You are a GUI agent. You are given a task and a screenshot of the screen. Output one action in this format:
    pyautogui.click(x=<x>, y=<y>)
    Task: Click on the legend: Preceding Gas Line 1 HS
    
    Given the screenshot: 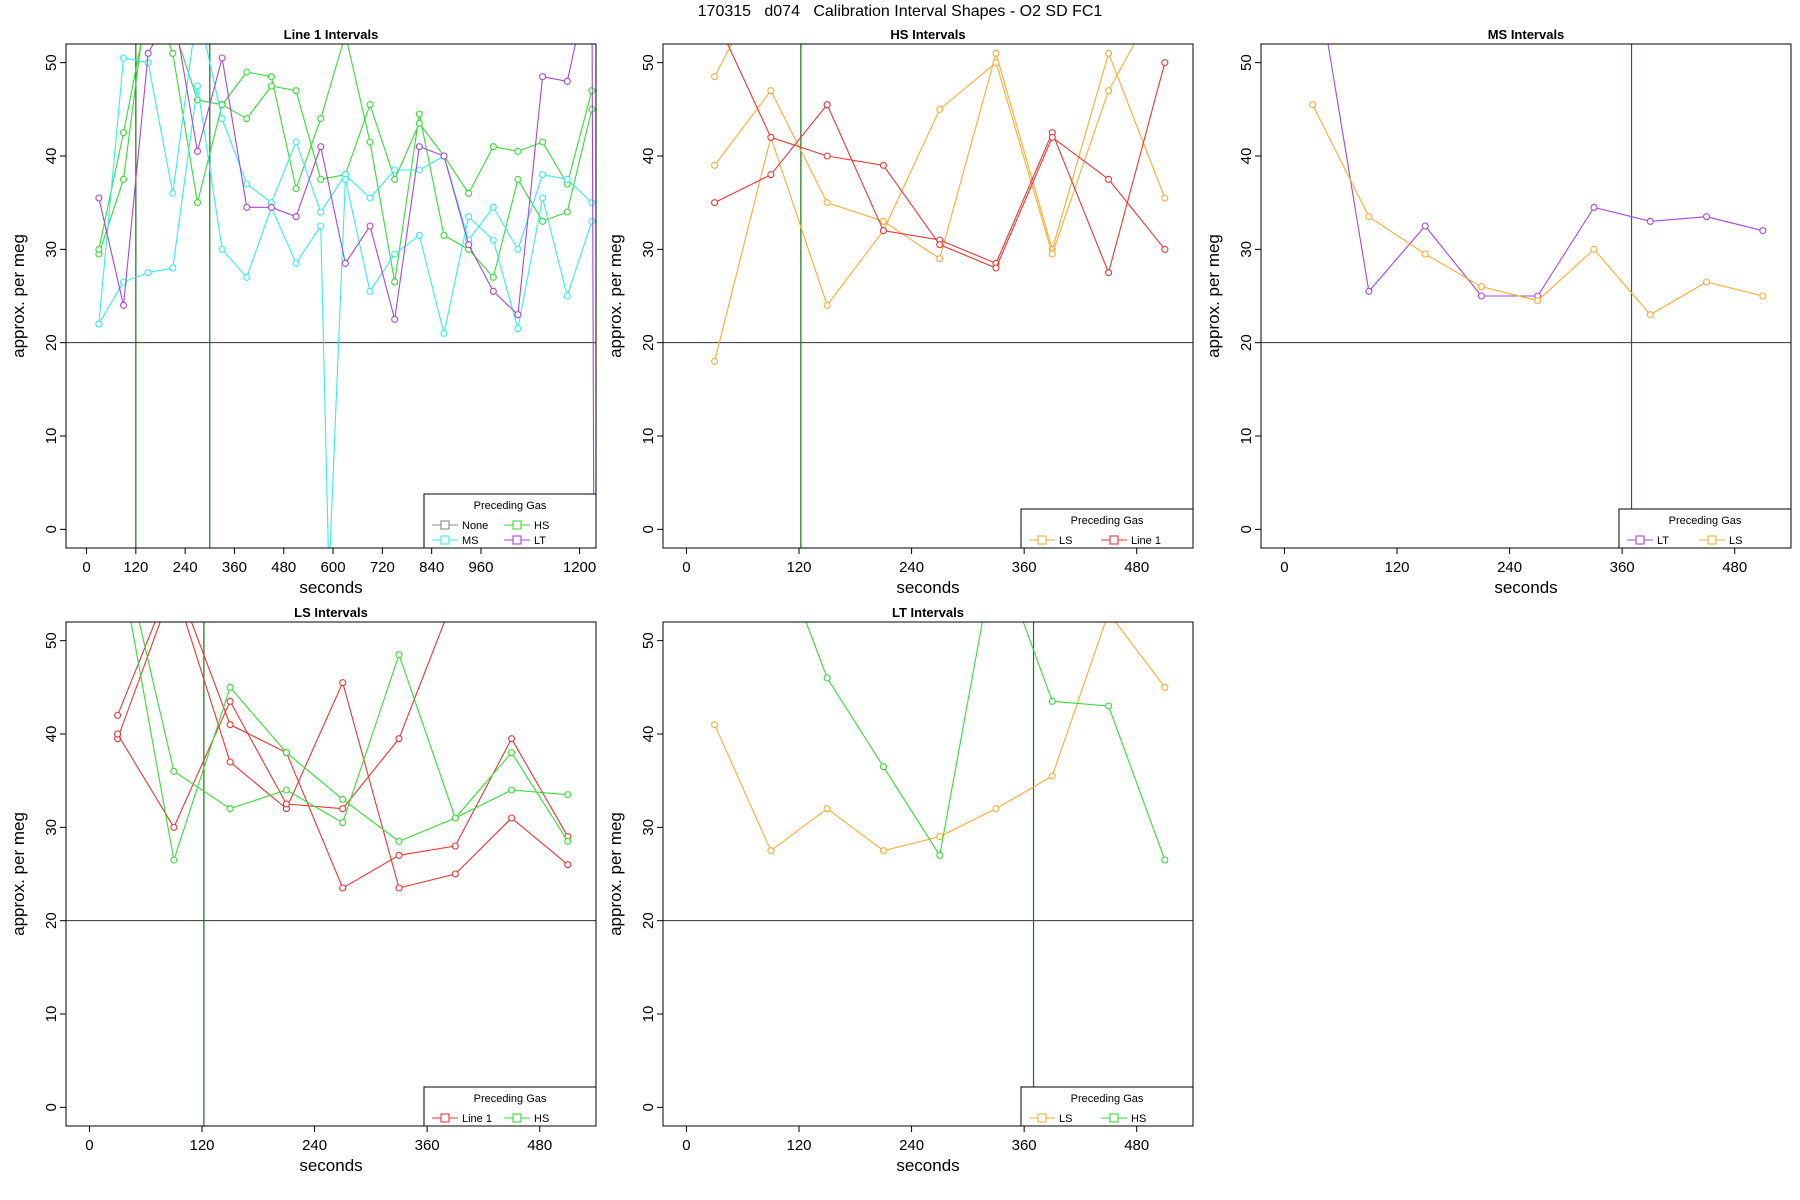 What is the action you would take?
    pyautogui.click(x=510, y=1106)
    